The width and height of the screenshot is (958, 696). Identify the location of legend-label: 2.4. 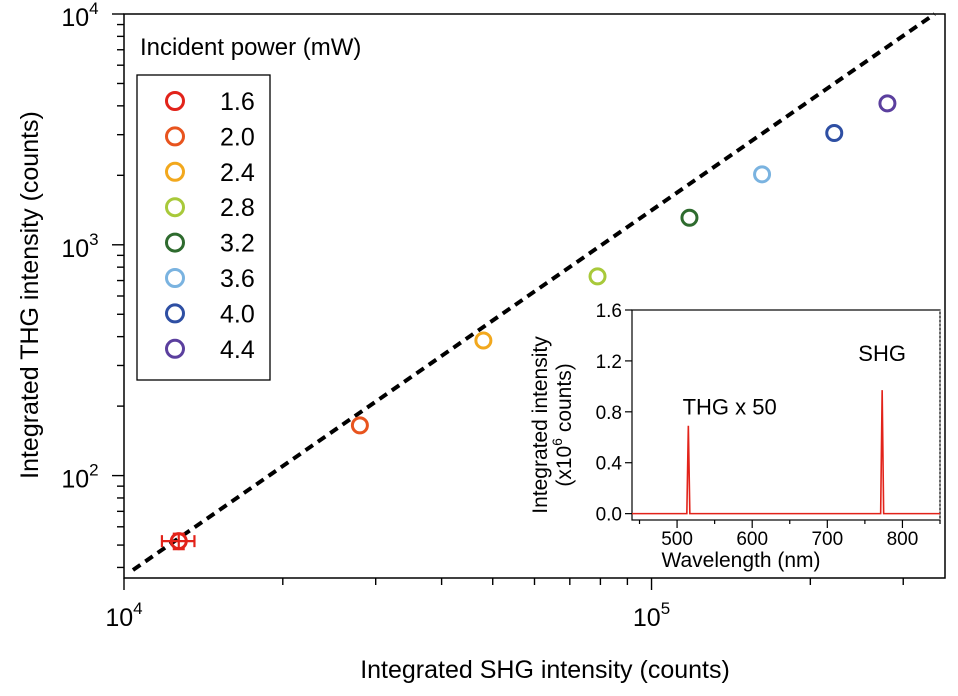
(237, 173).